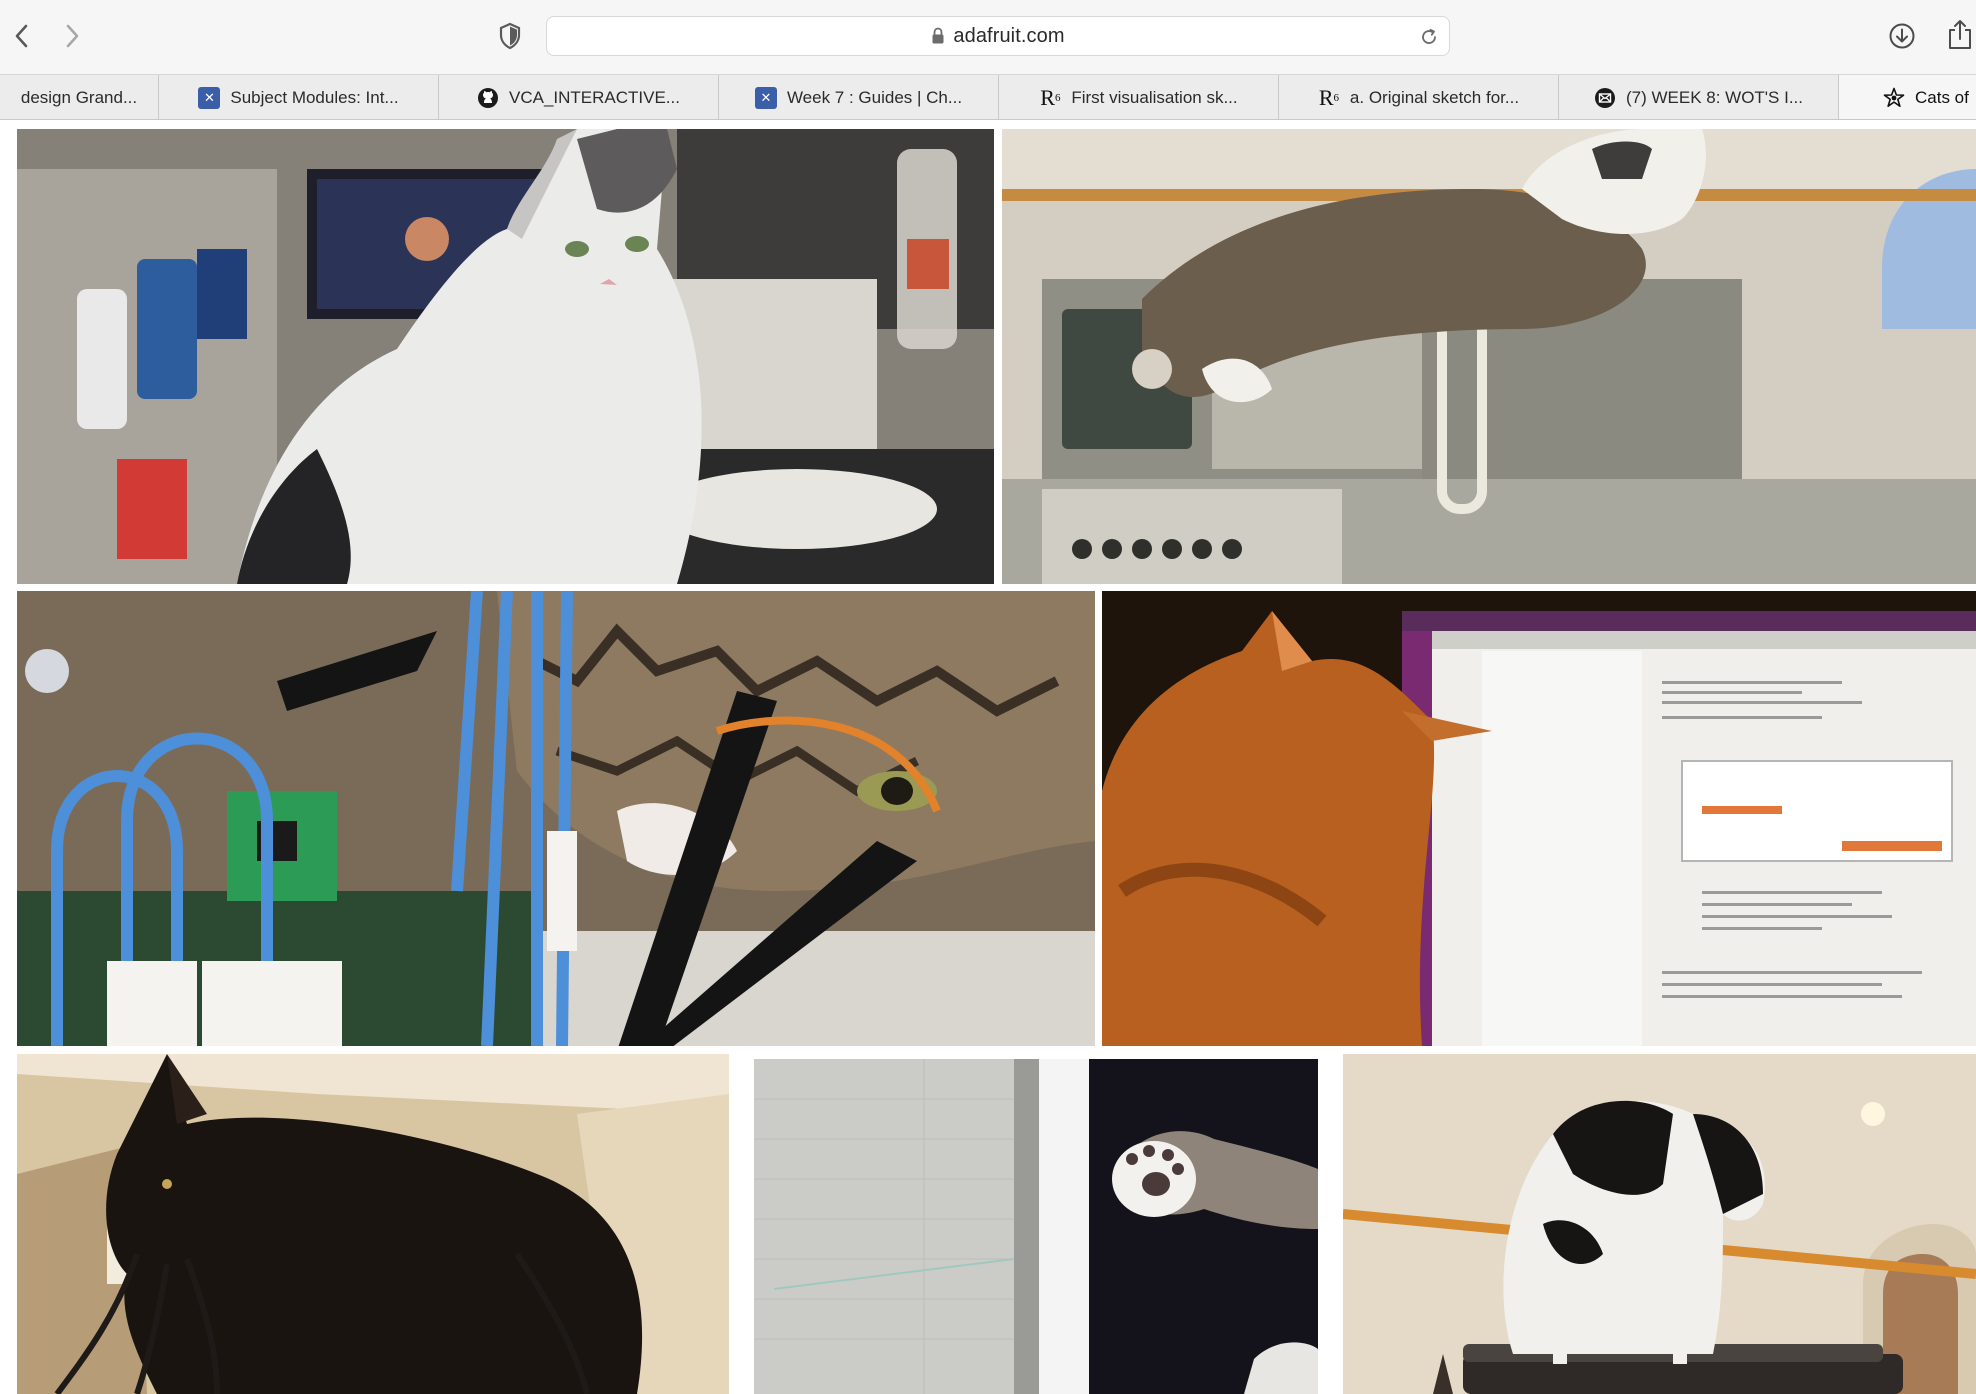 This screenshot has height=1394, width=1976. What do you see at coordinates (1907, 97) in the screenshot?
I see `tab-cats-of-adafruit-active: Cats of` at bounding box center [1907, 97].